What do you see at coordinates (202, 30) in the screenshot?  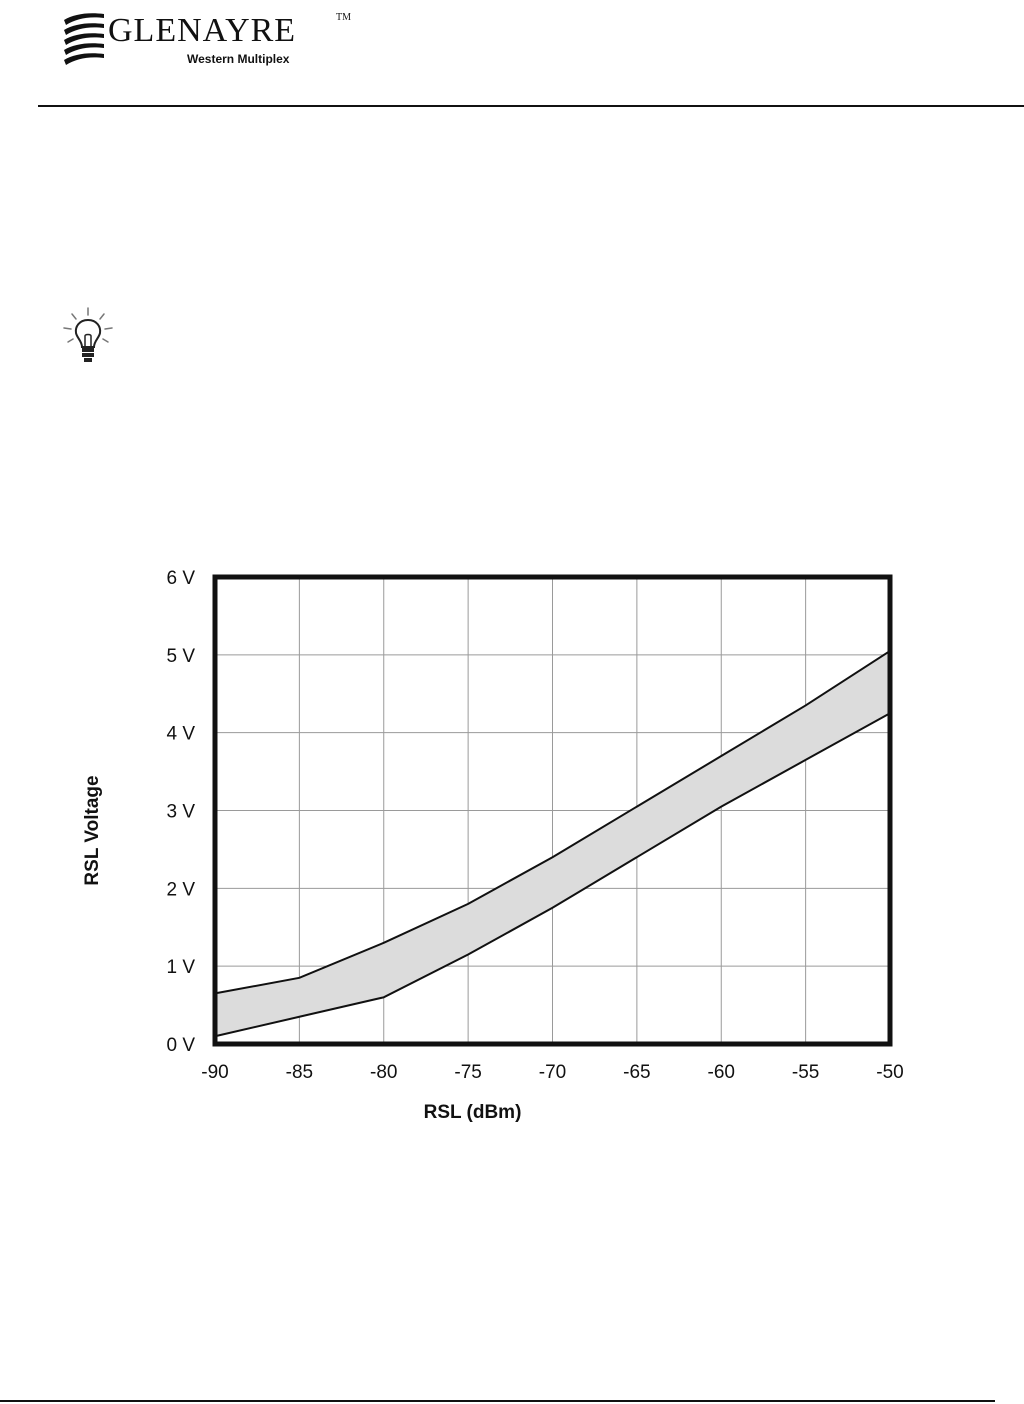 I see `brand-name: GLENAYRE` at bounding box center [202, 30].